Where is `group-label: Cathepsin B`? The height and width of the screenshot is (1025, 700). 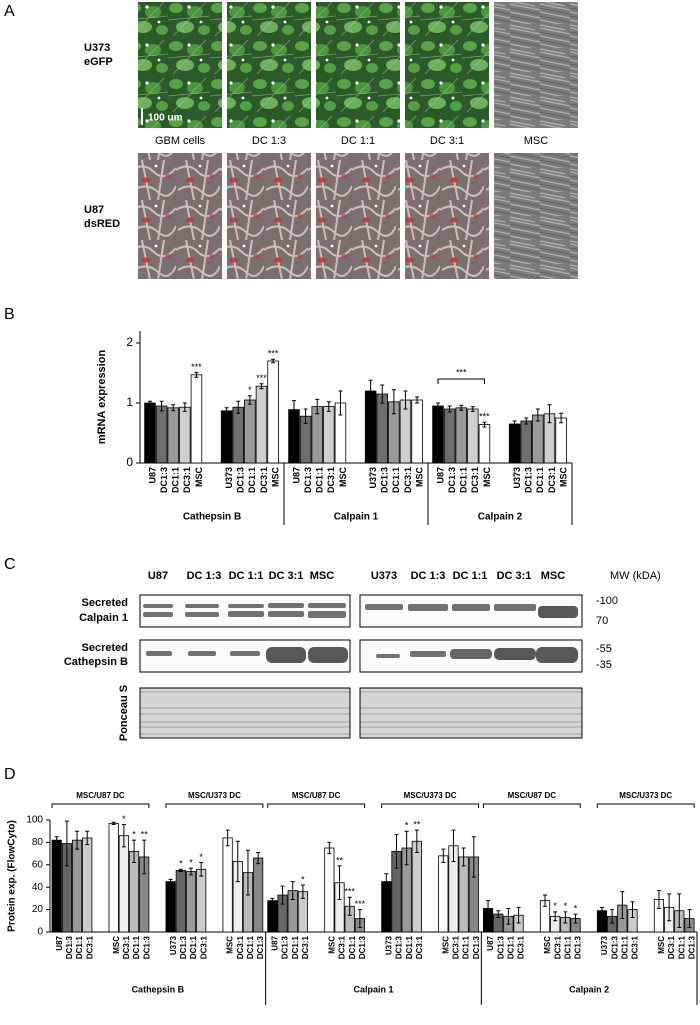 group-label: Cathepsin B is located at coordinates (212, 517).